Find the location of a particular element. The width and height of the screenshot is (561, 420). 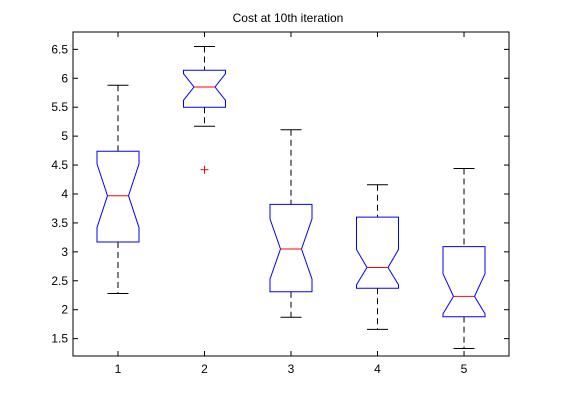

y-tick-label: 1.5 is located at coordinates (59, 339).